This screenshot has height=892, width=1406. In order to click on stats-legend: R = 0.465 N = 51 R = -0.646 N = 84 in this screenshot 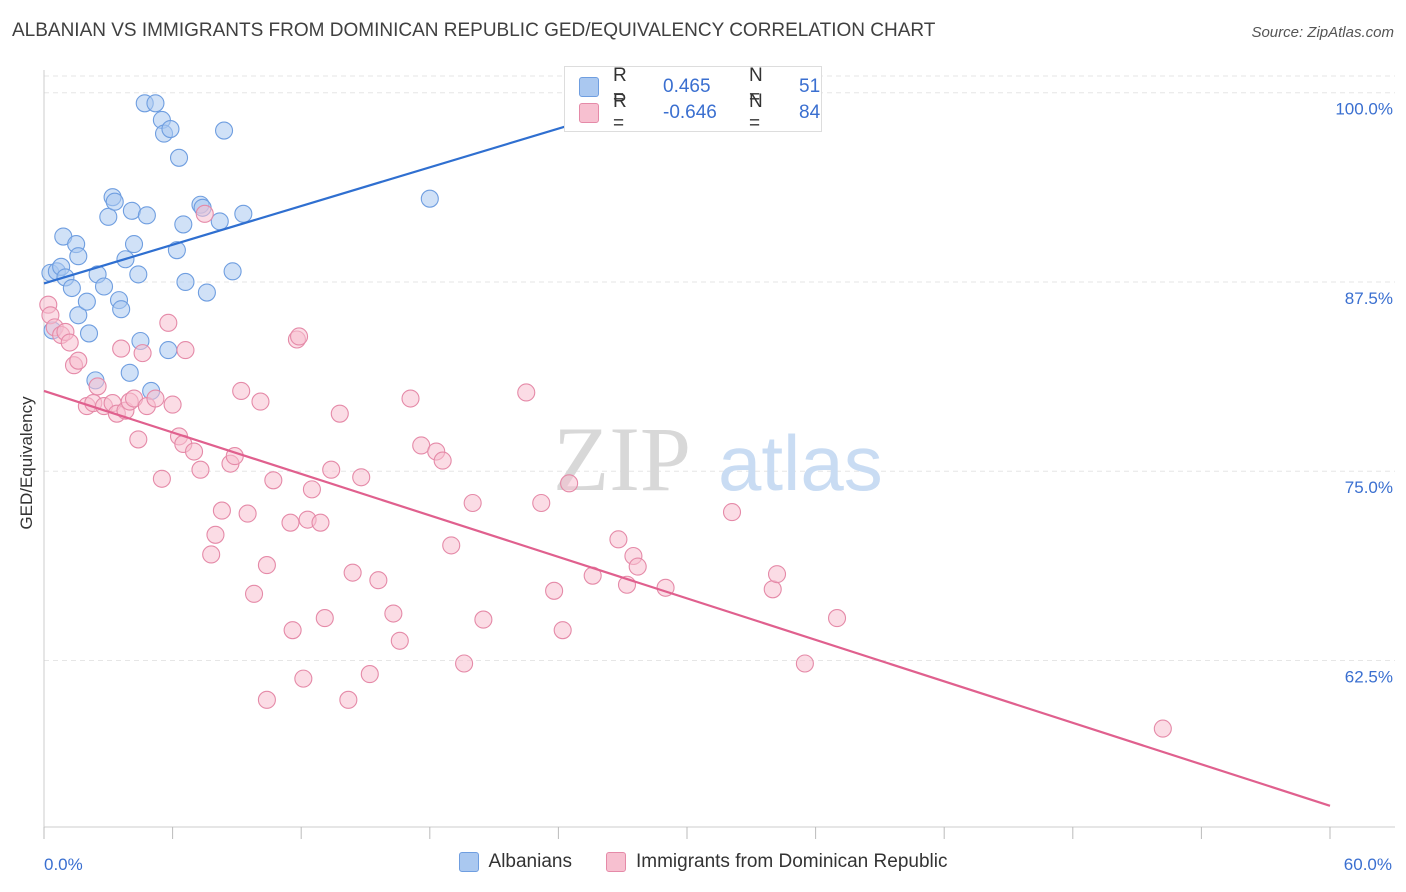, I will do `click(693, 99)`.